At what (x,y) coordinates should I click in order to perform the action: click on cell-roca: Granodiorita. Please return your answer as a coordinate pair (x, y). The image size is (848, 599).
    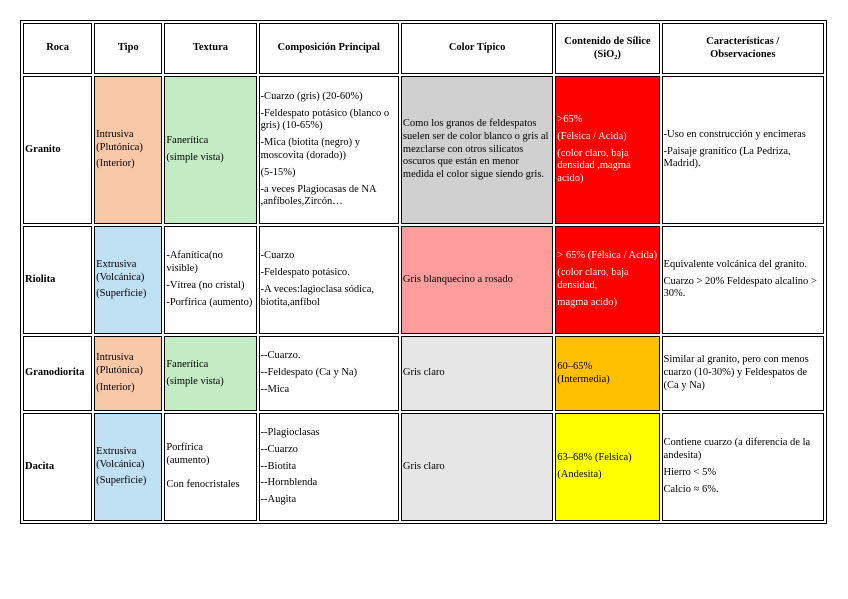
    Looking at the image, I should click on (58, 373).